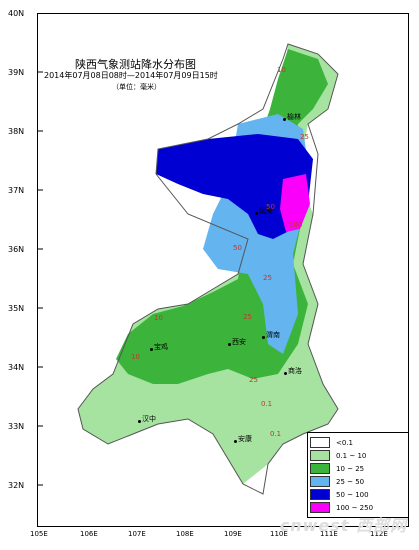  I want to click on legend-label: <0.1, so click(344, 442).